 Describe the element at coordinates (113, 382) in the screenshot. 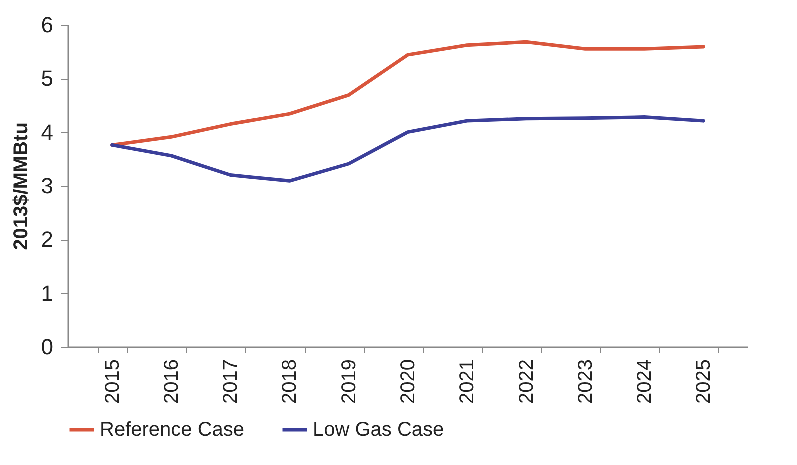

I see `x-tick-label: 2015` at that location.